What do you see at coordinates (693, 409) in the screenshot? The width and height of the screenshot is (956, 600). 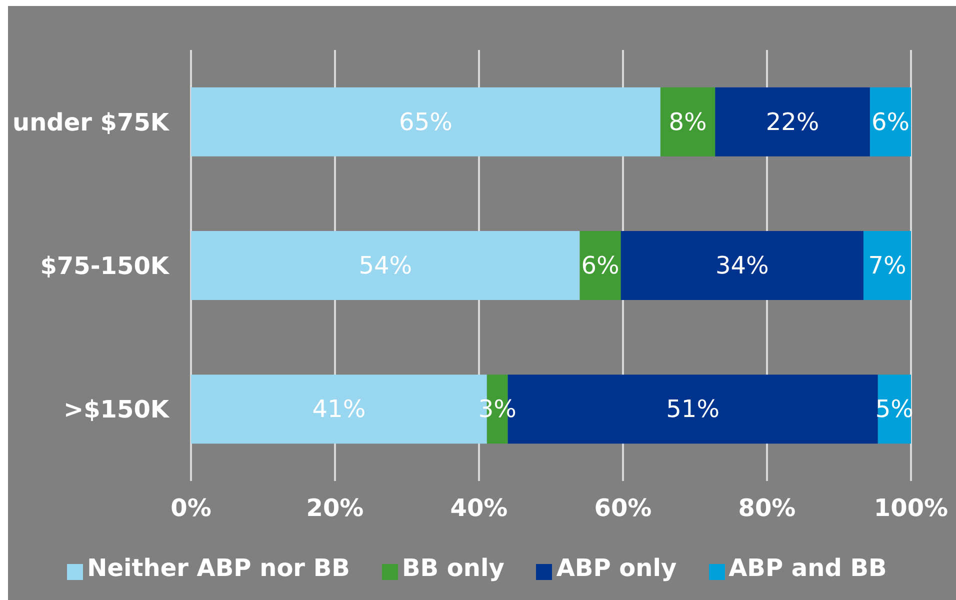 I see `data-label: 51%` at bounding box center [693, 409].